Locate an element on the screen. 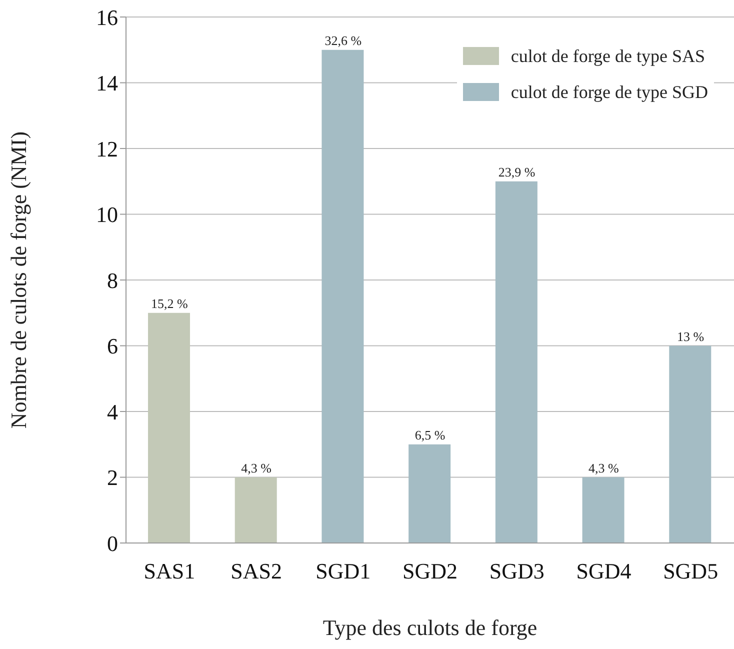 This screenshot has width=734, height=649. x-tick-label: SGD5 is located at coordinates (690, 571).